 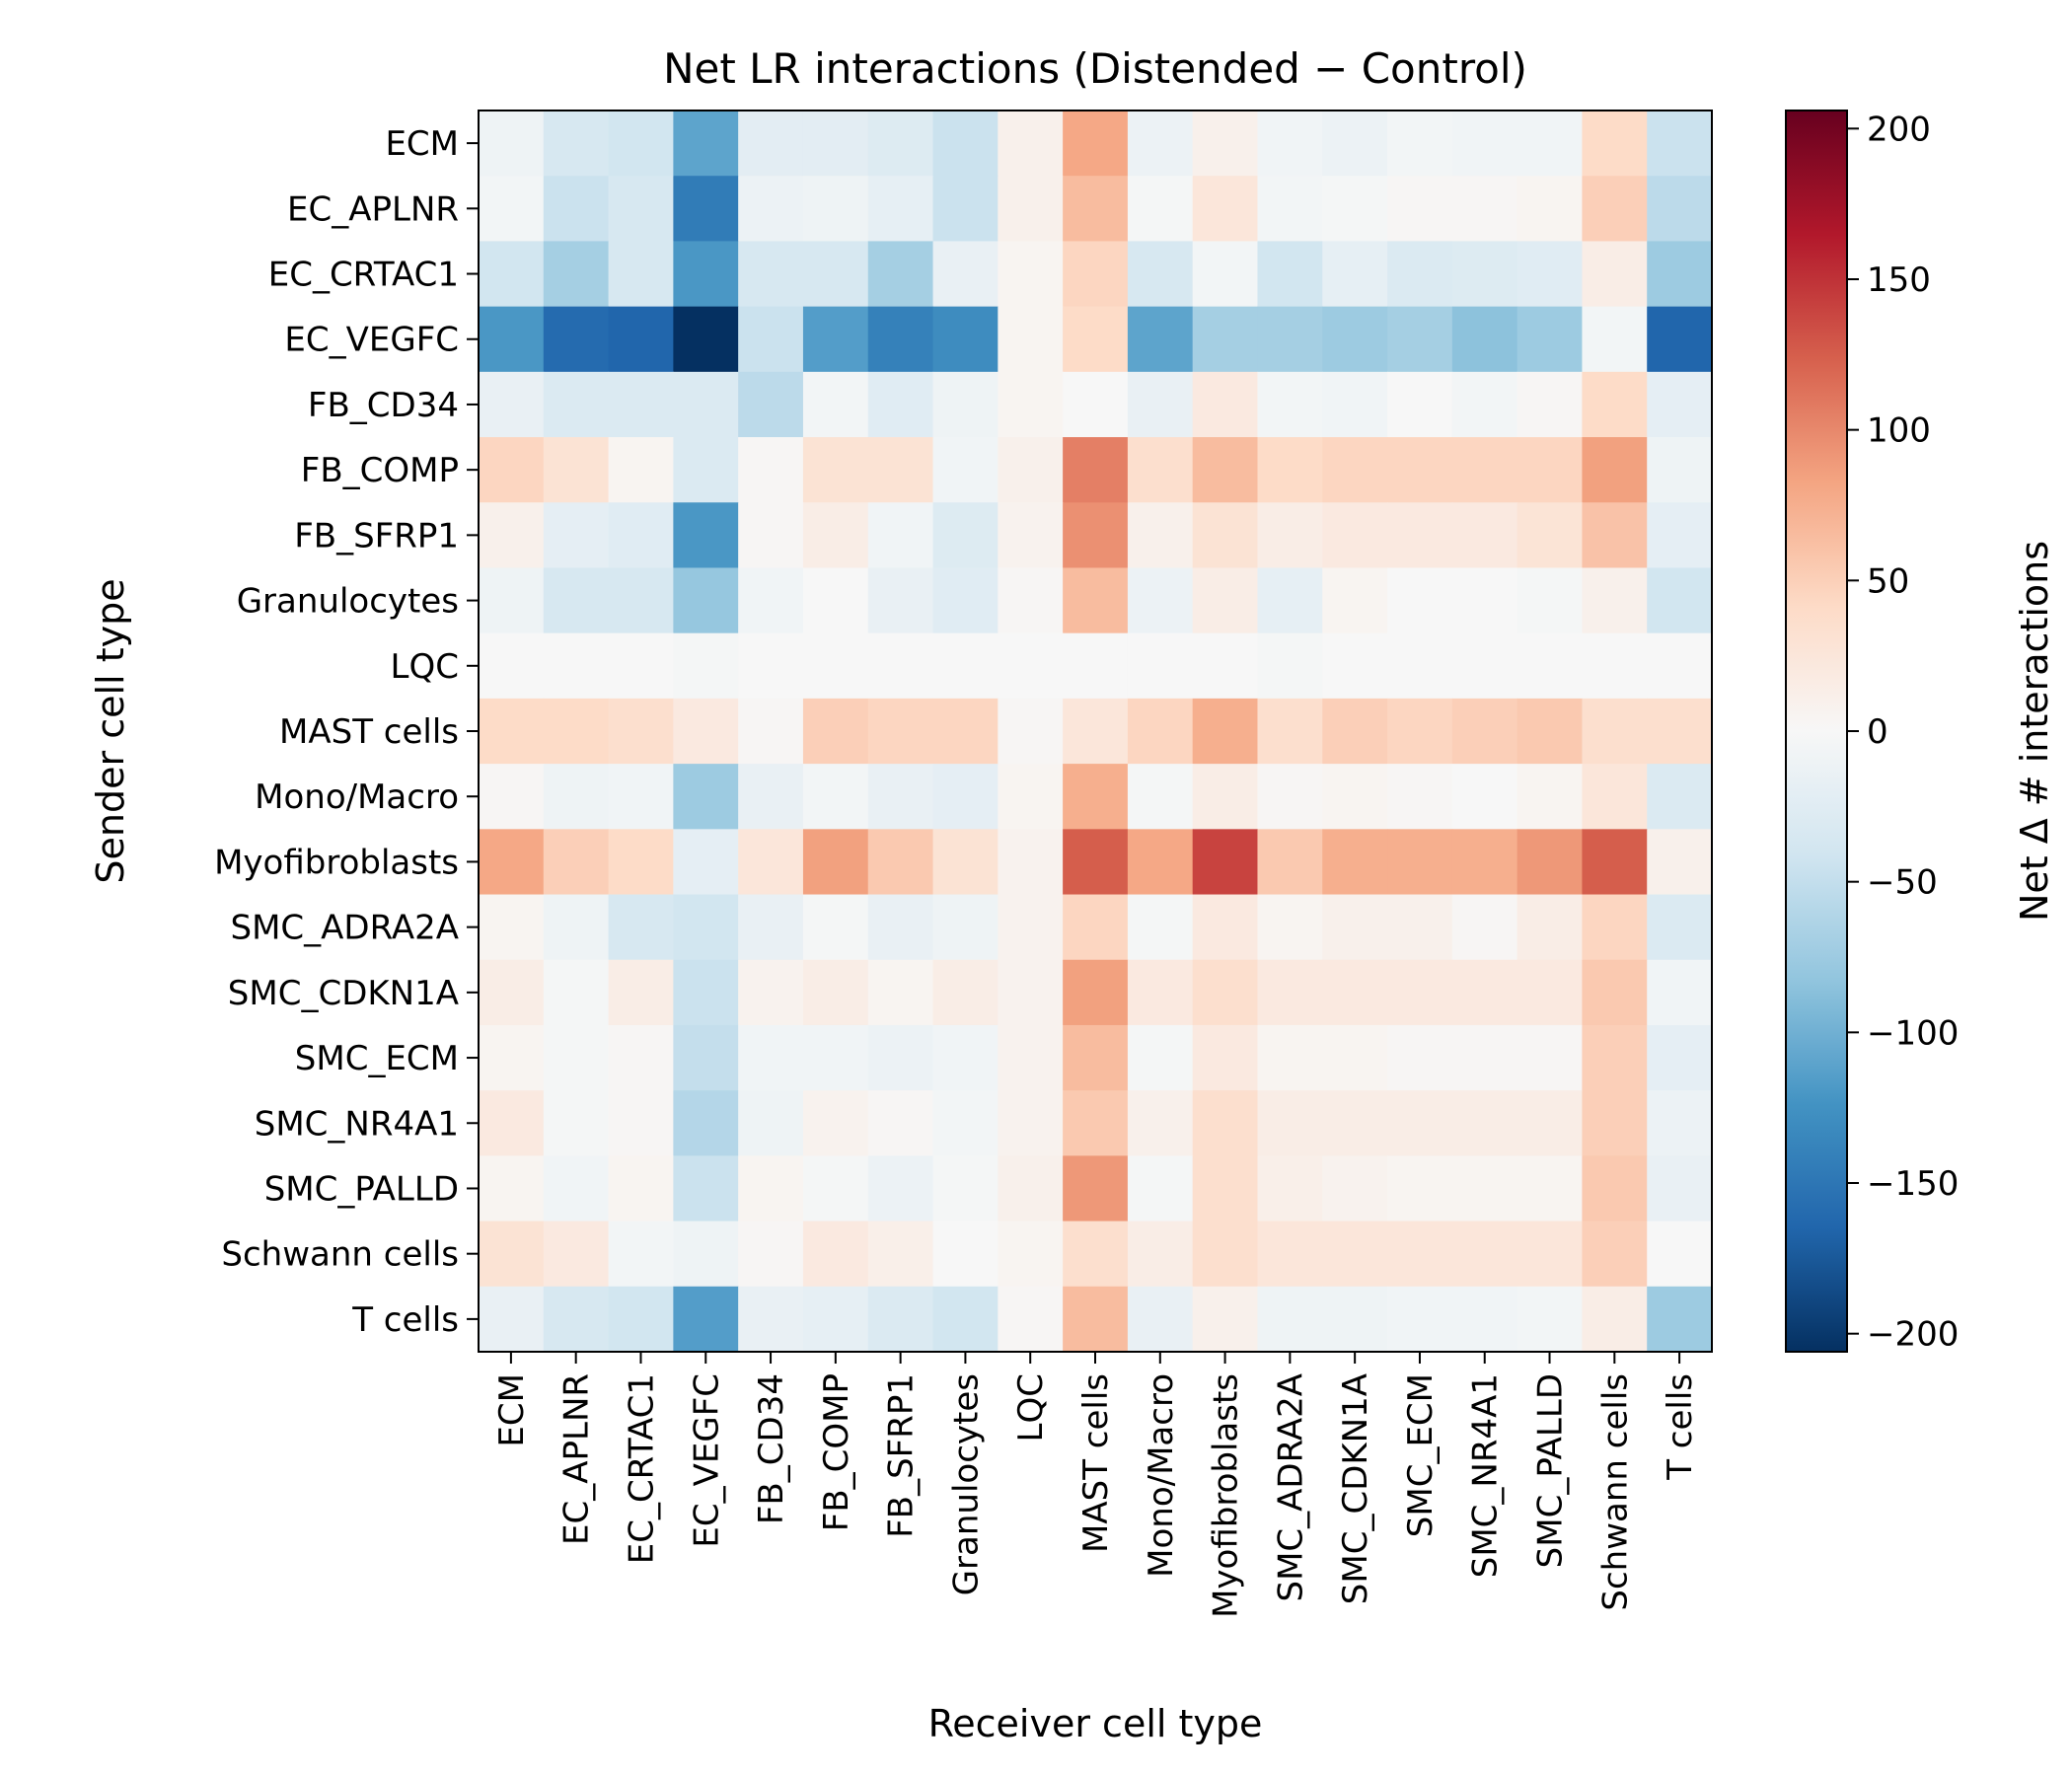 What do you see at coordinates (1421, 1455) in the screenshot?
I see `x-tick-label: SMC_ECM` at bounding box center [1421, 1455].